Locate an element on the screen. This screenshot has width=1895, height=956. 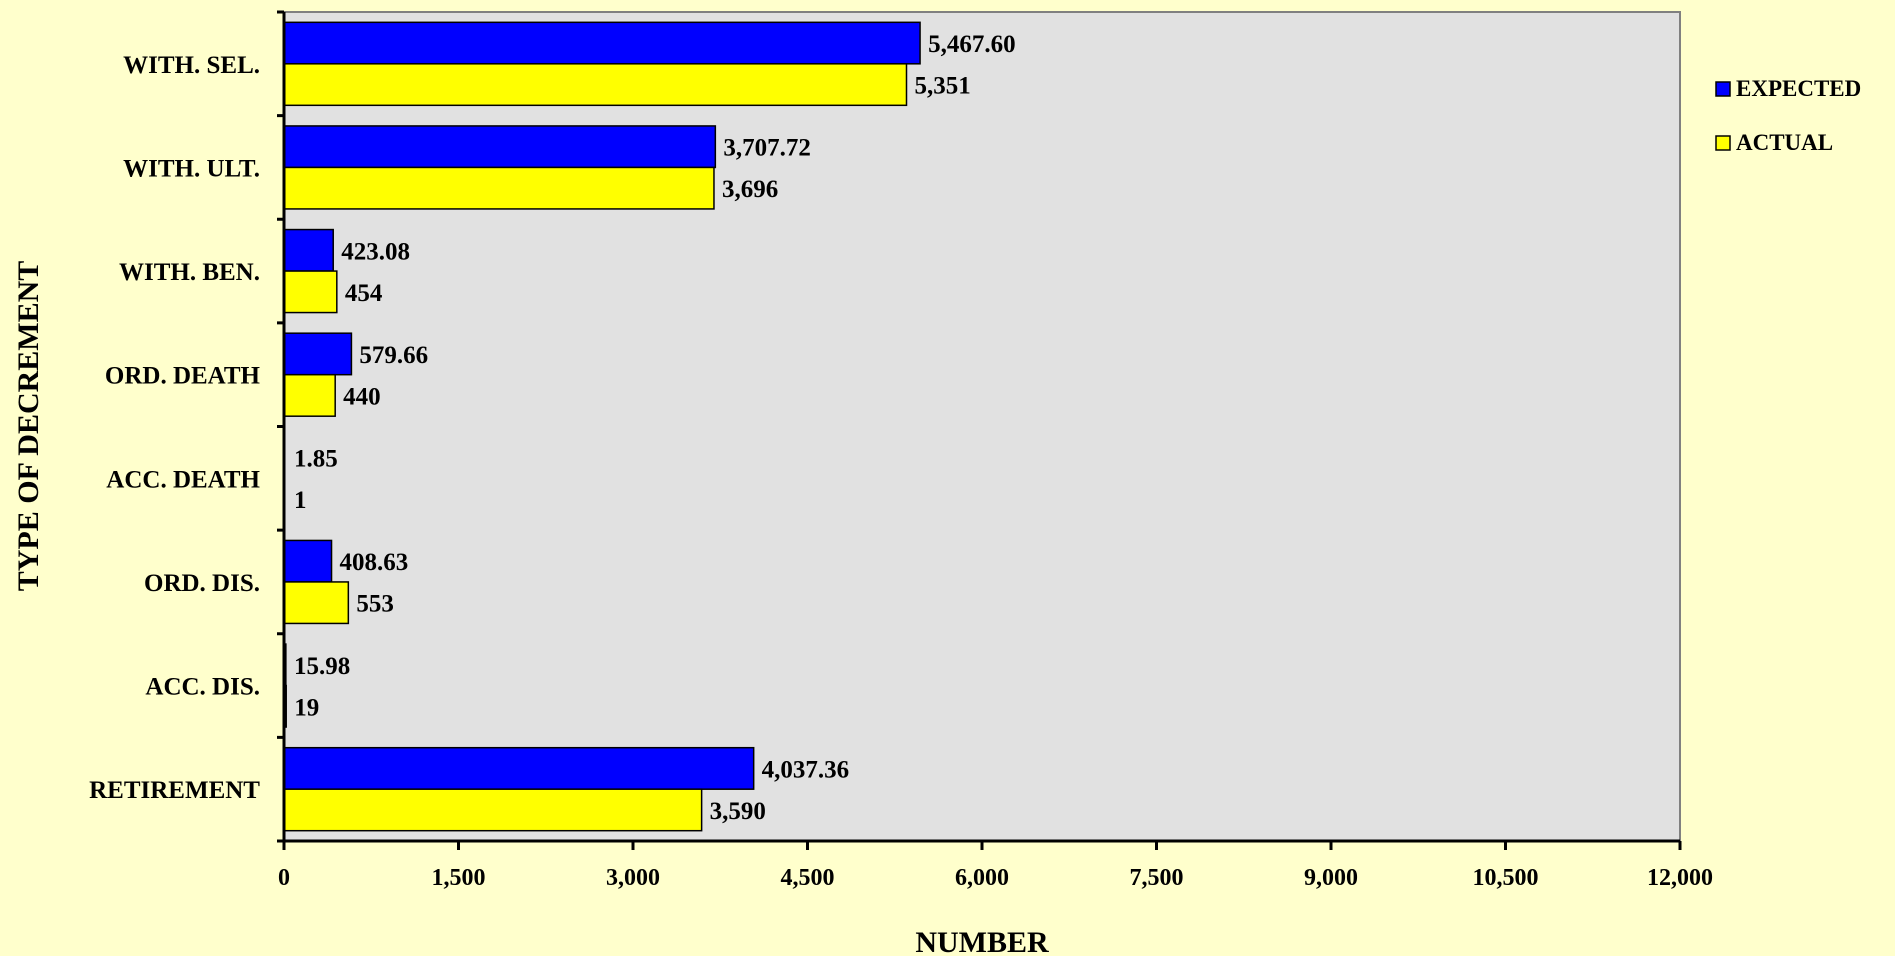
data-label-expected-7: 15.98 is located at coordinates (322, 666).